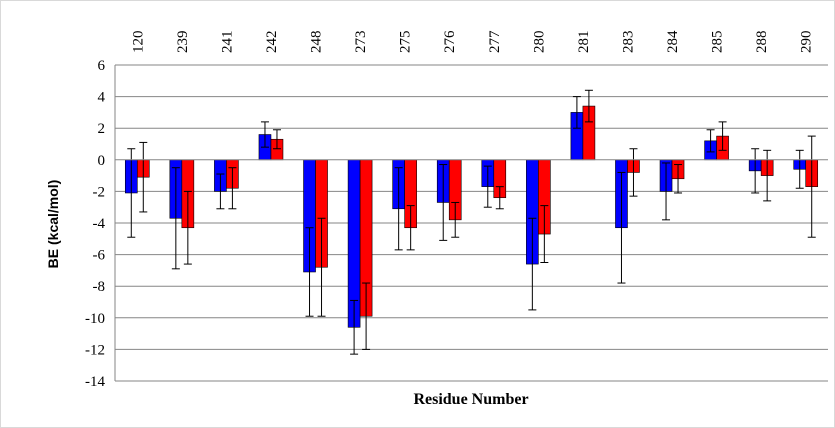 This screenshot has height=428, width=835. What do you see at coordinates (102, 161) in the screenshot?
I see `y-tick-label: 0` at bounding box center [102, 161].